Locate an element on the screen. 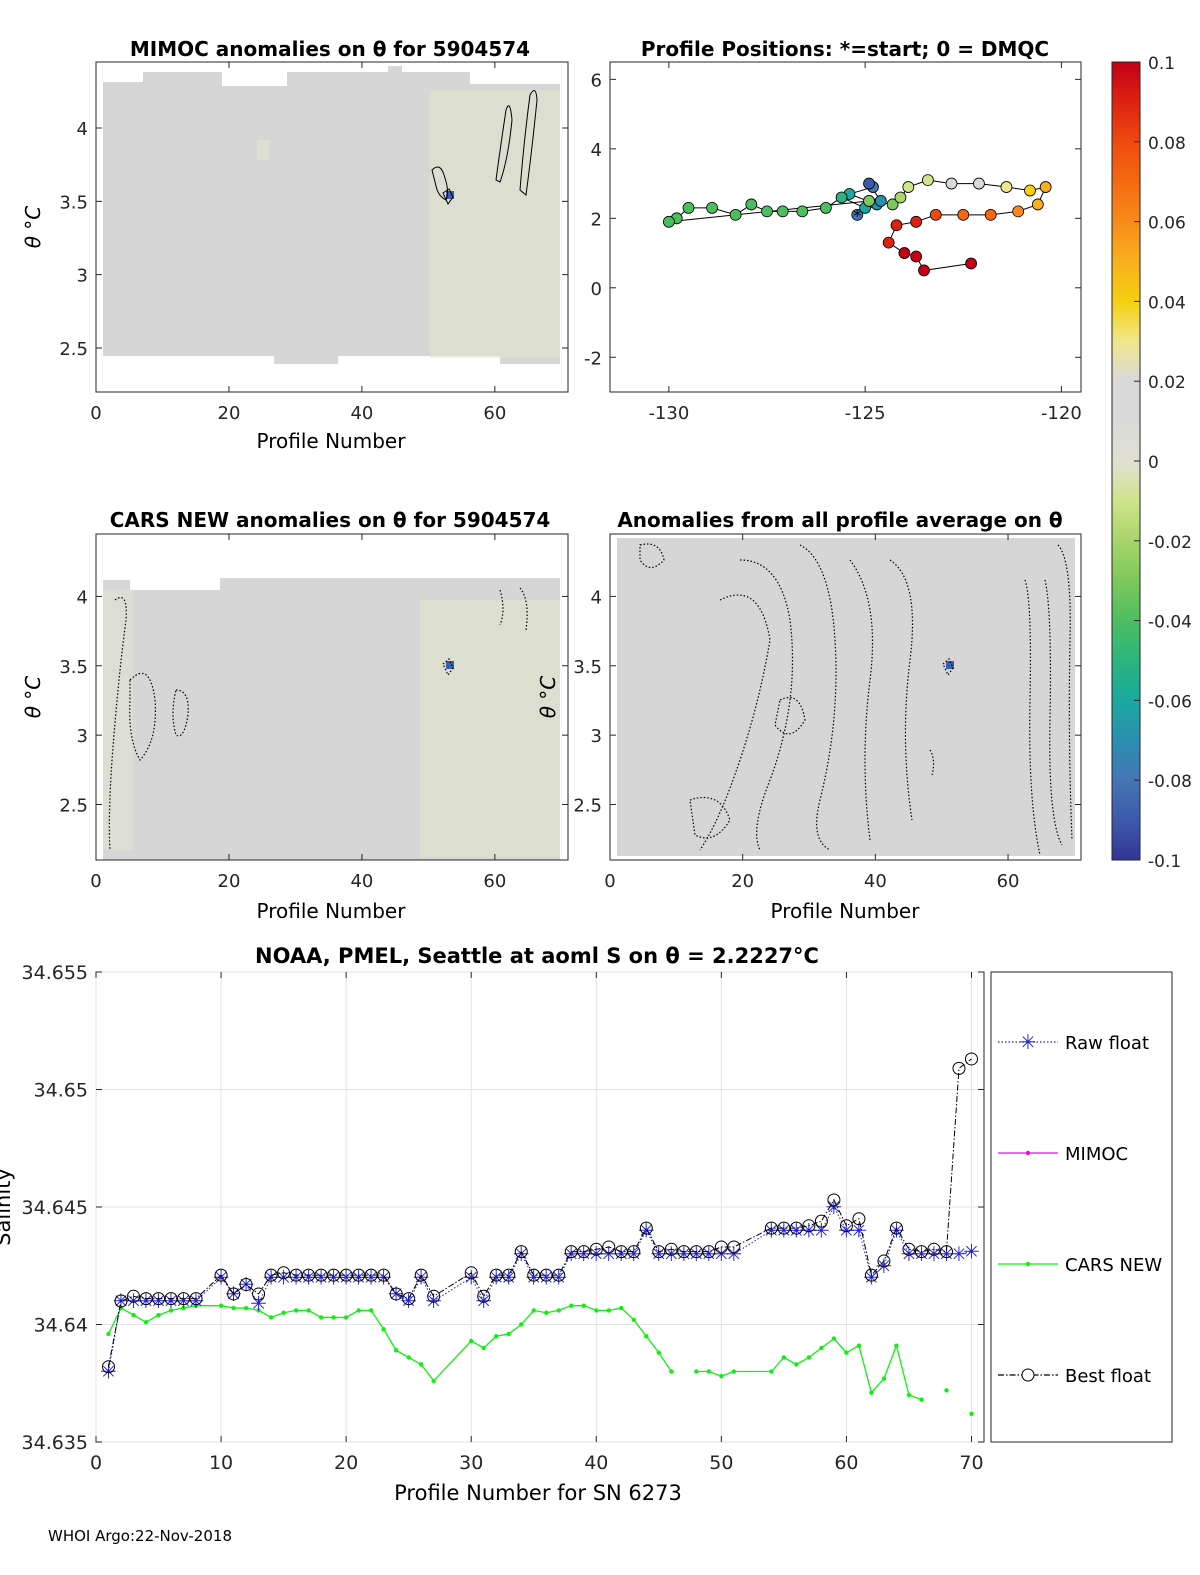  x-tick-label: -130 is located at coordinates (668, 413).